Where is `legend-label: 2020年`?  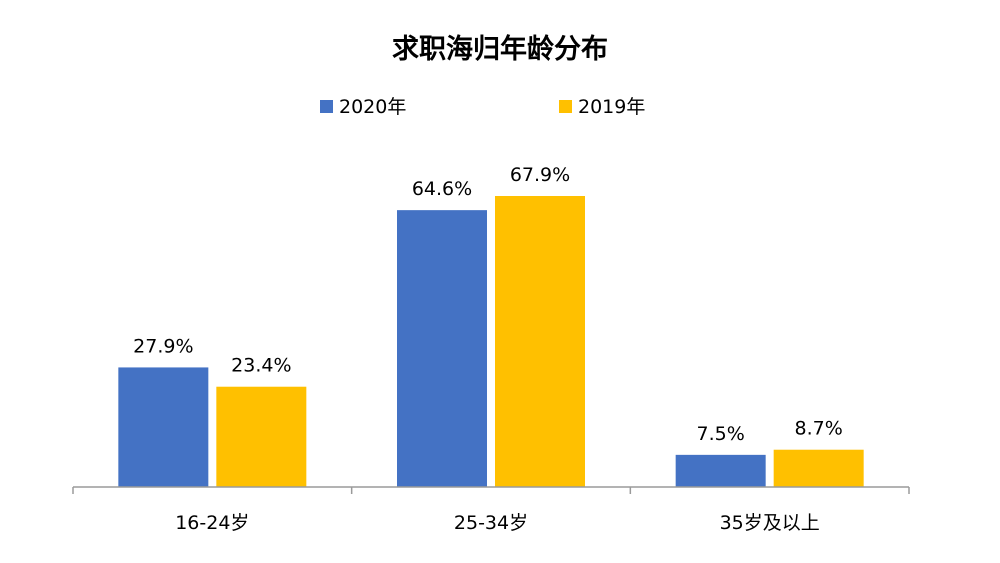 legend-label: 2020年 is located at coordinates (372, 107).